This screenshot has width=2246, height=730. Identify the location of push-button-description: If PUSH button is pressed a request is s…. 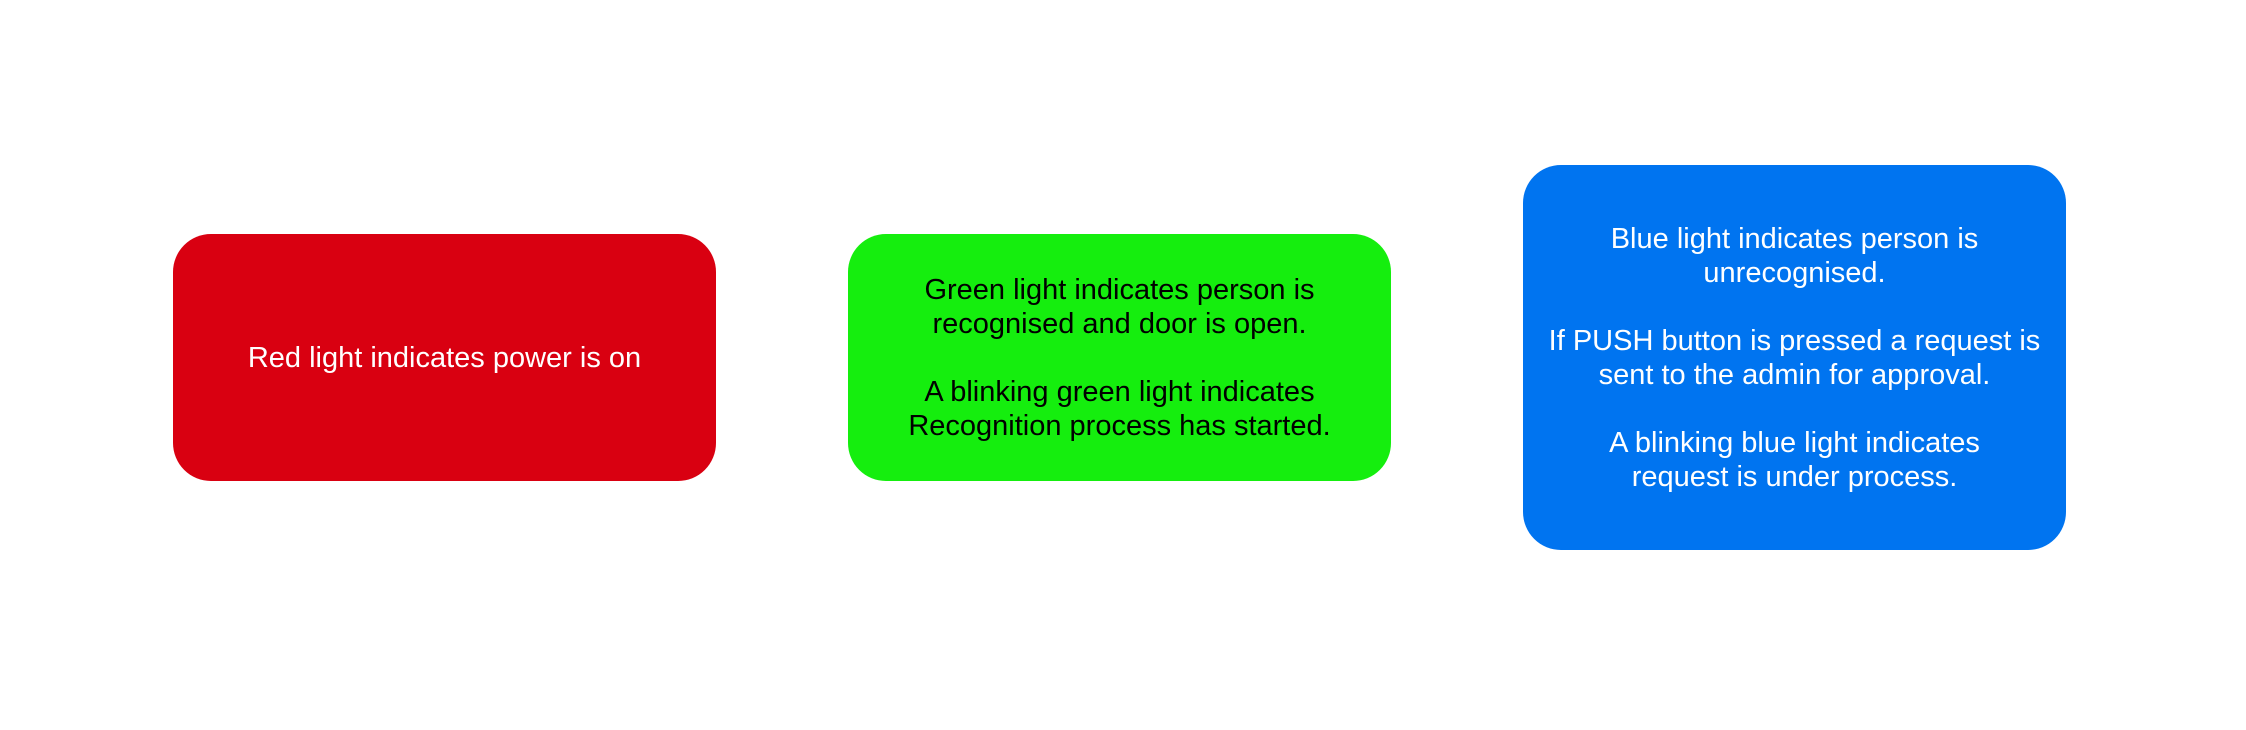
(1794, 357).